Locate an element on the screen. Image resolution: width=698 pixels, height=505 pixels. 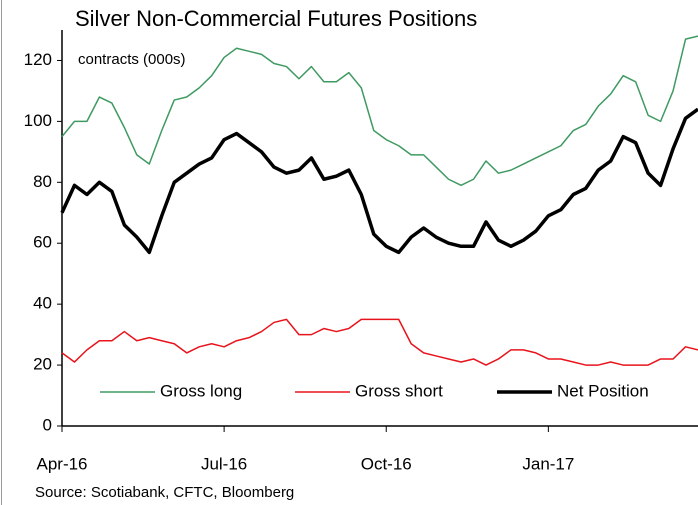
legend-label: Gross long is located at coordinates (201, 390).